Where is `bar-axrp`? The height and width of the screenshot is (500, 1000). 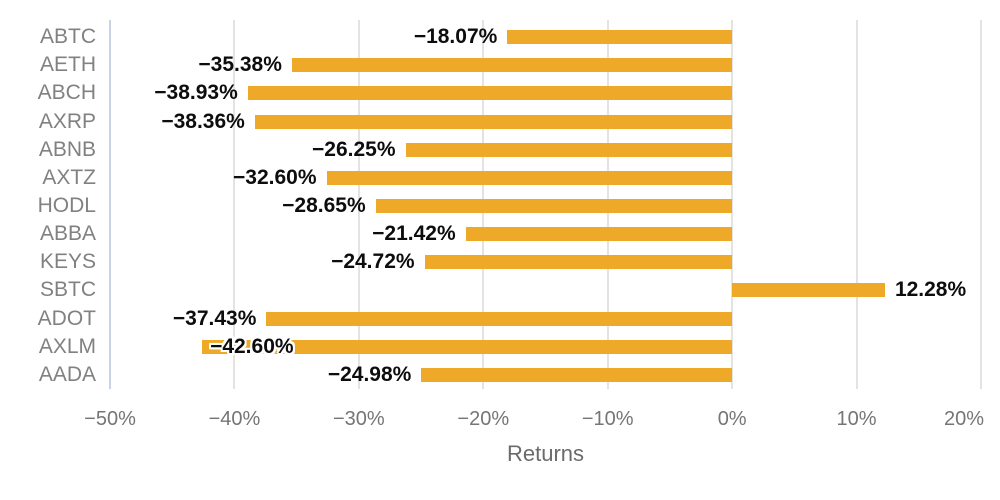 bar-axrp is located at coordinates (493, 121).